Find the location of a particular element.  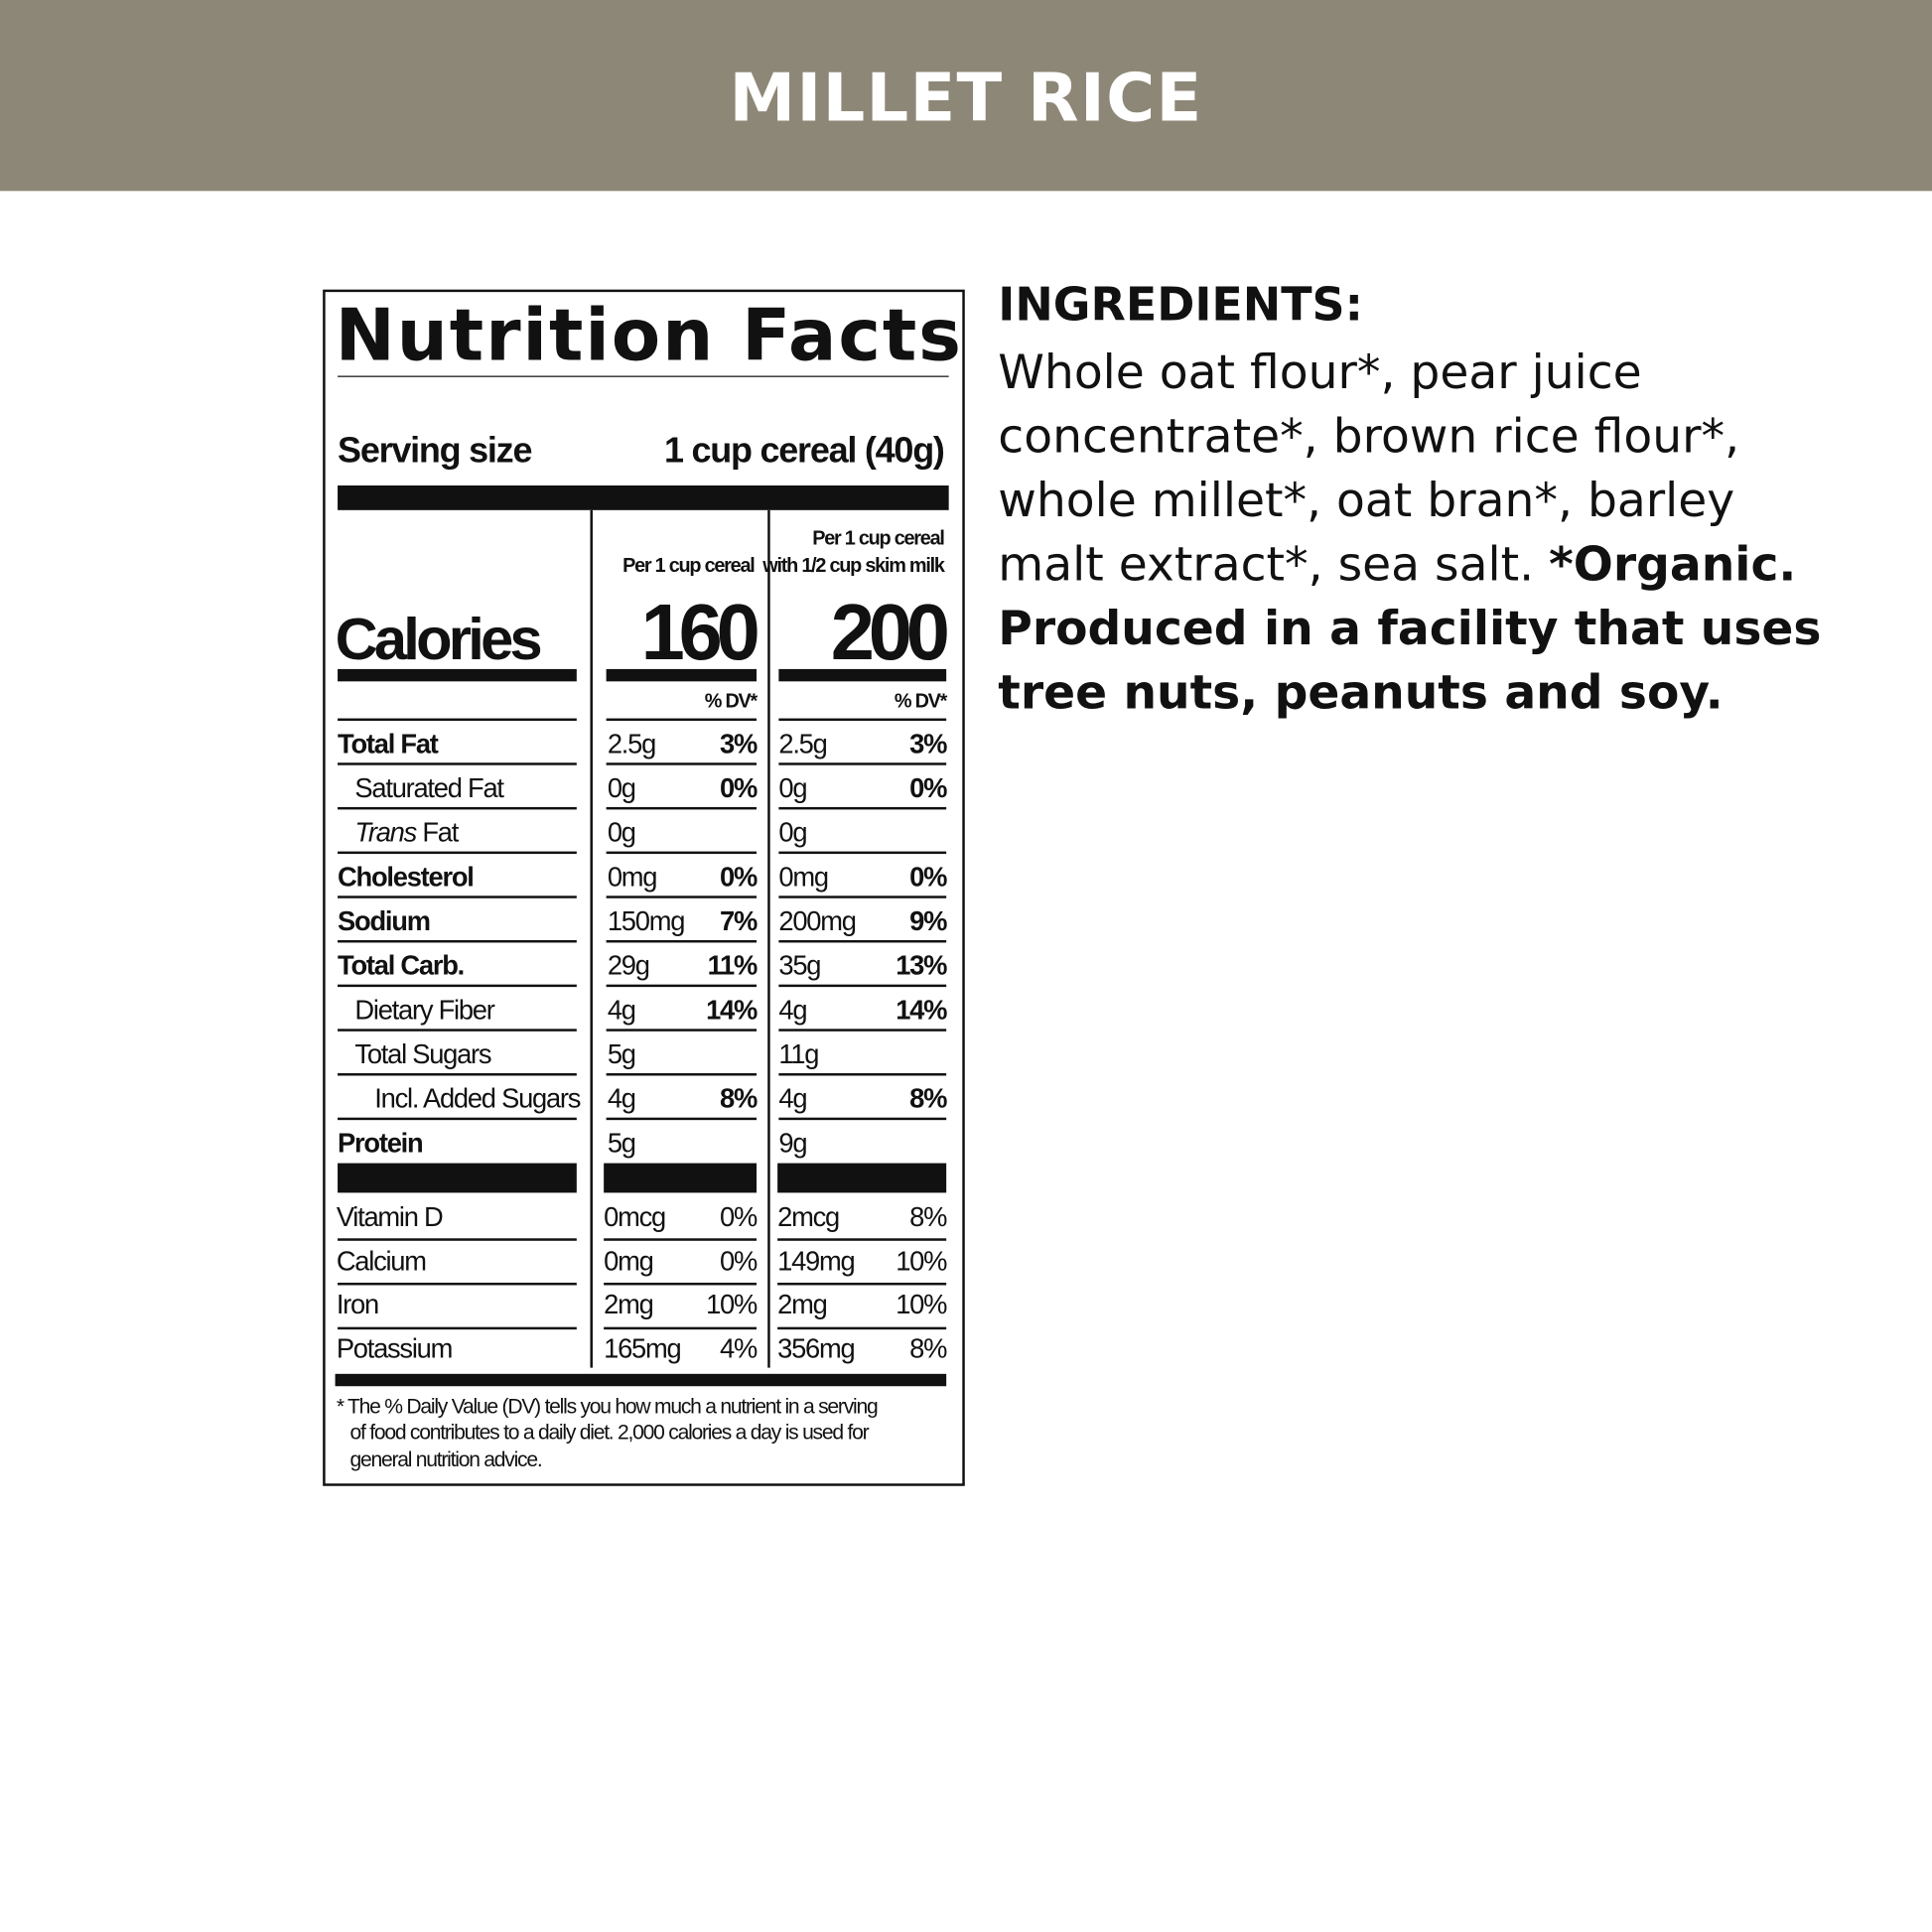

ingredients-line: concentrate*, brown rice flour*, is located at coordinates (1369, 436).